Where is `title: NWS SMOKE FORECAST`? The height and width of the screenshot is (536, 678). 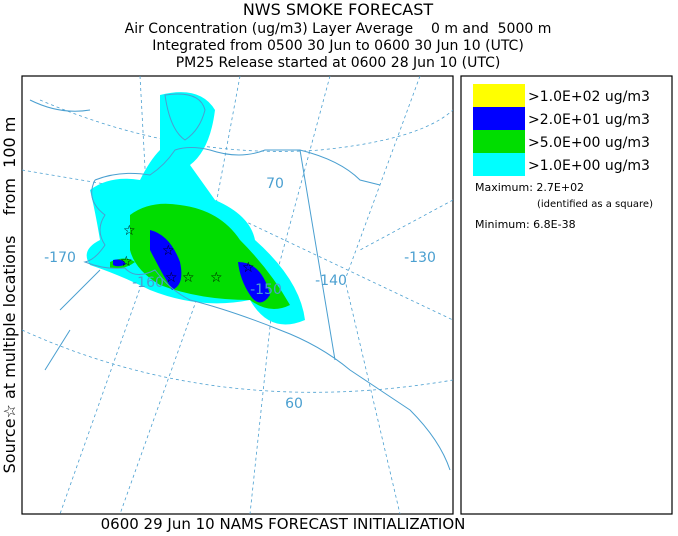
title: NWS SMOKE FORECAST is located at coordinates (338, 9).